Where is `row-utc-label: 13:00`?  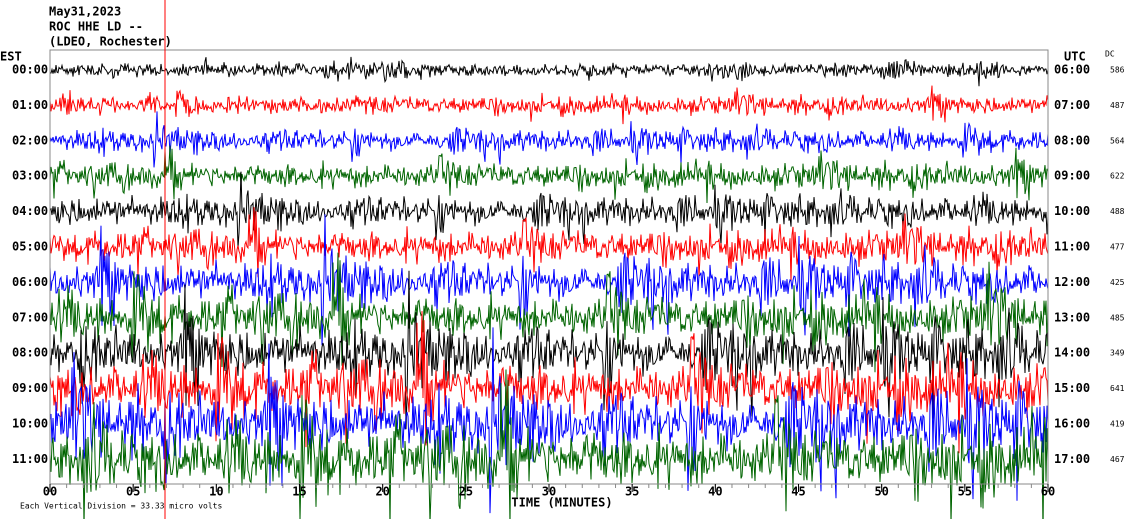
row-utc-label: 13:00 is located at coordinates (1072, 317).